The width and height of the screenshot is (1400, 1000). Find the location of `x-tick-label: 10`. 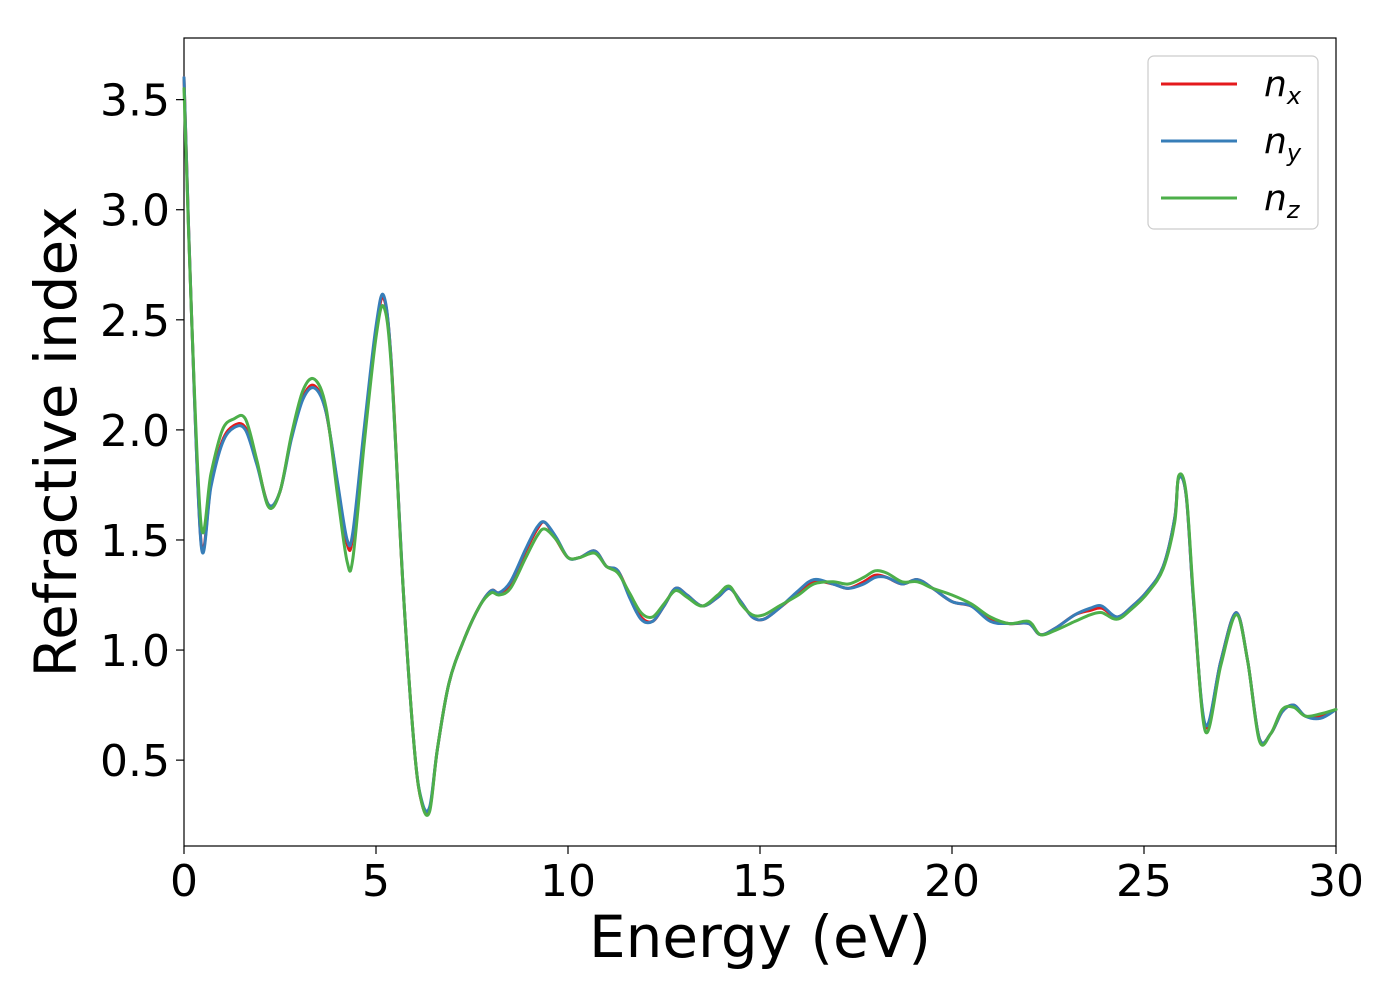

x-tick-label: 10 is located at coordinates (568, 881).